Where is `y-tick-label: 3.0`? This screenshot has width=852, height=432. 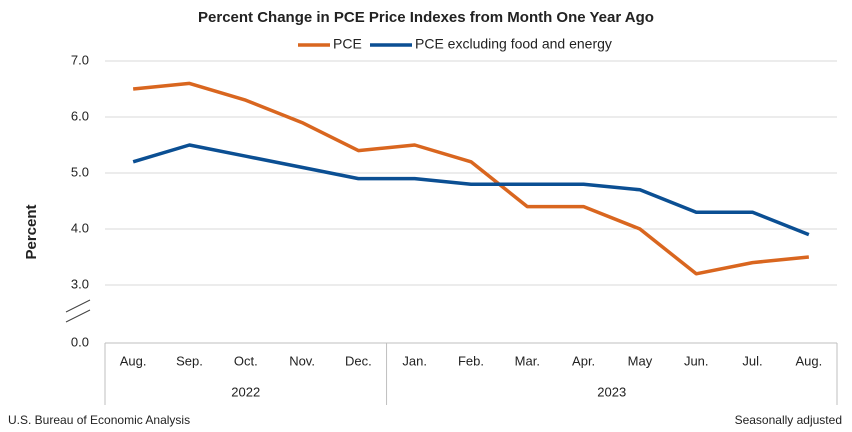
y-tick-label: 3.0 is located at coordinates (80, 283).